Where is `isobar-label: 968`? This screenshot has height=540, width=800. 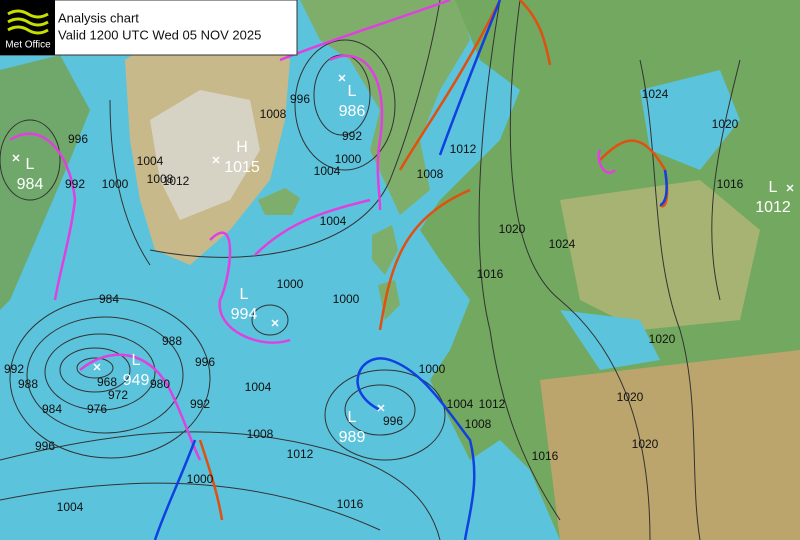
isobar-label: 968 is located at coordinates (107, 382).